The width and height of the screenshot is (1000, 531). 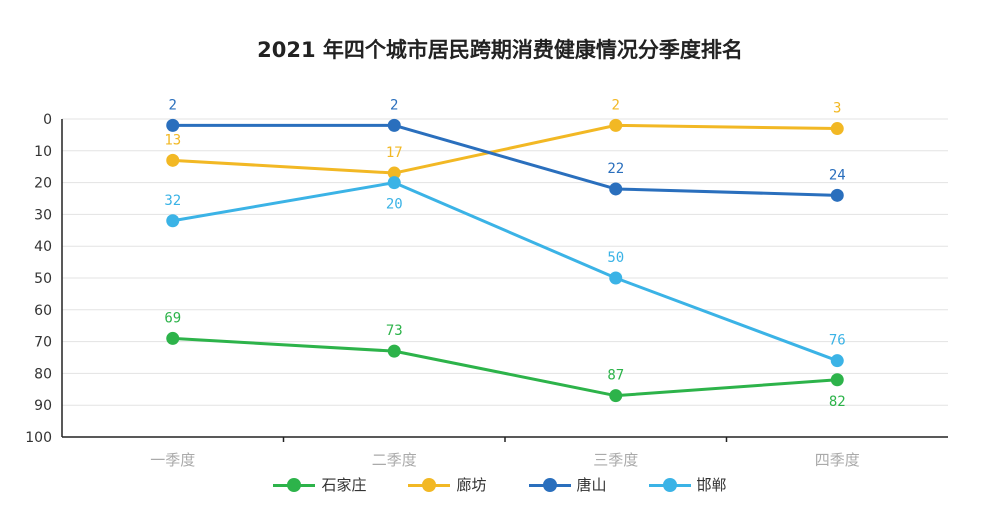 What do you see at coordinates (43, 374) in the screenshot?
I see `y-tick-label: 80` at bounding box center [43, 374].